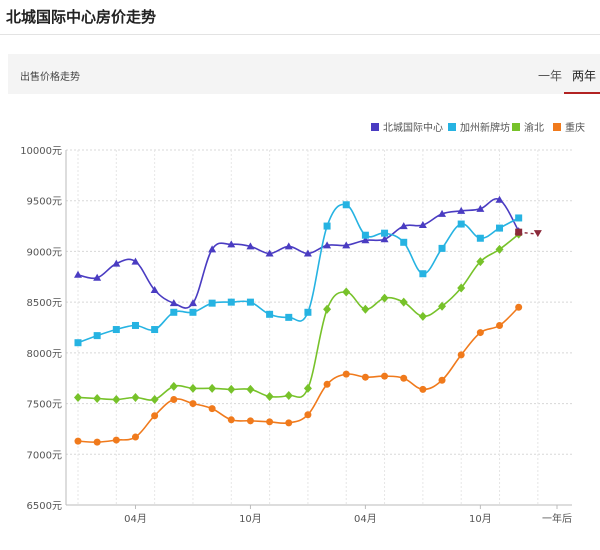  What do you see at coordinates (550, 76) in the screenshot?
I see `tab-one-year: 一年` at bounding box center [550, 76].